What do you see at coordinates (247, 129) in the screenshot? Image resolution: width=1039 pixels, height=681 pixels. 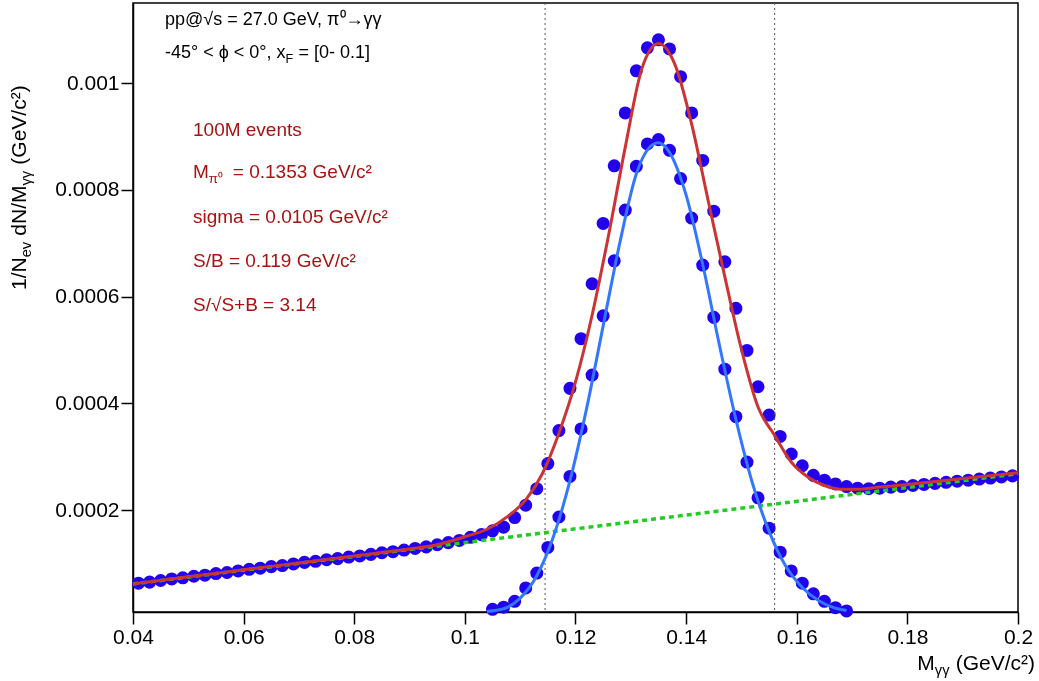 I see `annotation: 100M events` at bounding box center [247, 129].